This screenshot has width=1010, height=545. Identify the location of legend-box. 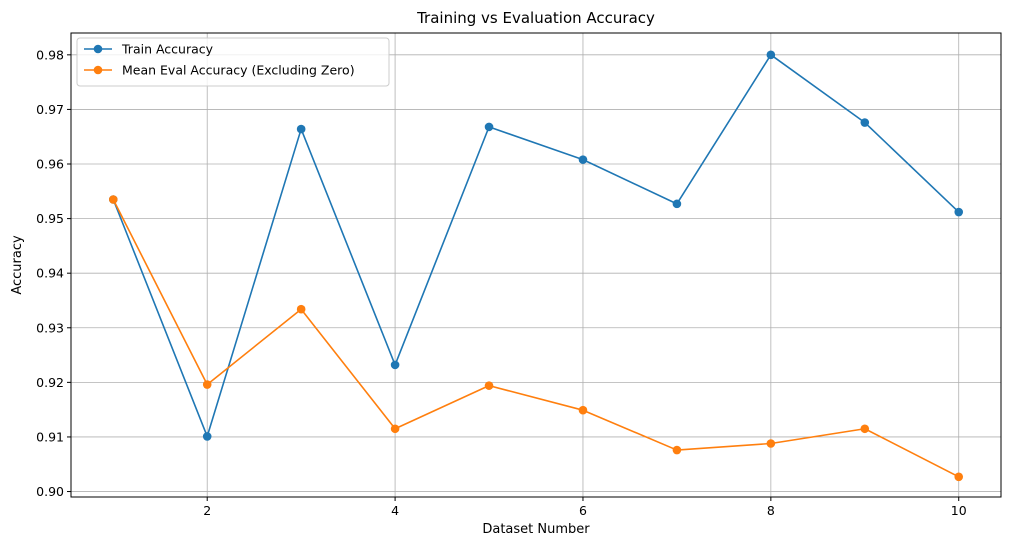
(233, 62).